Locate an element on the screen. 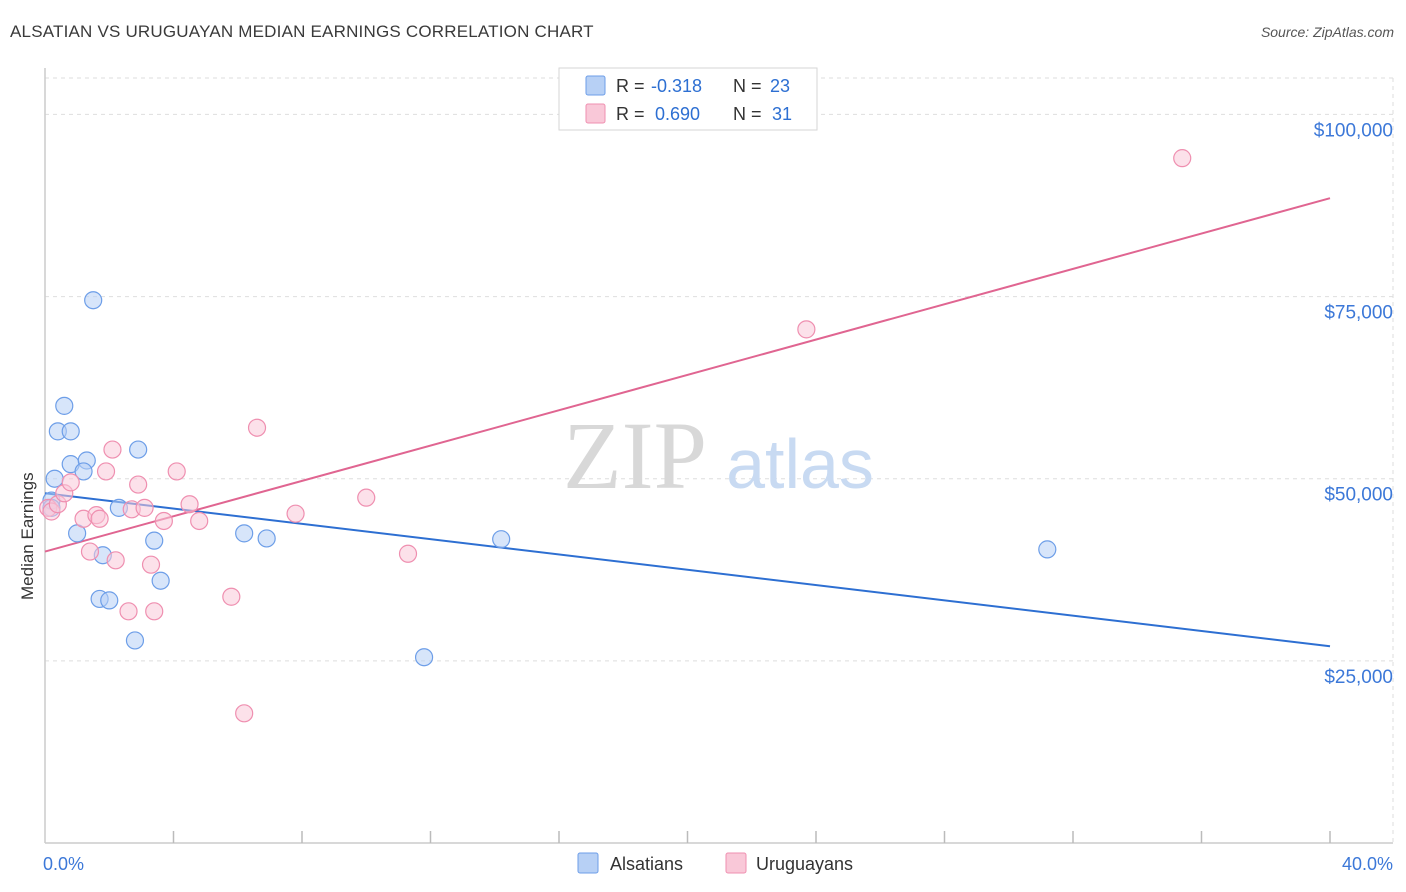  alsatians-stat-swatch is located at coordinates (595, 85).